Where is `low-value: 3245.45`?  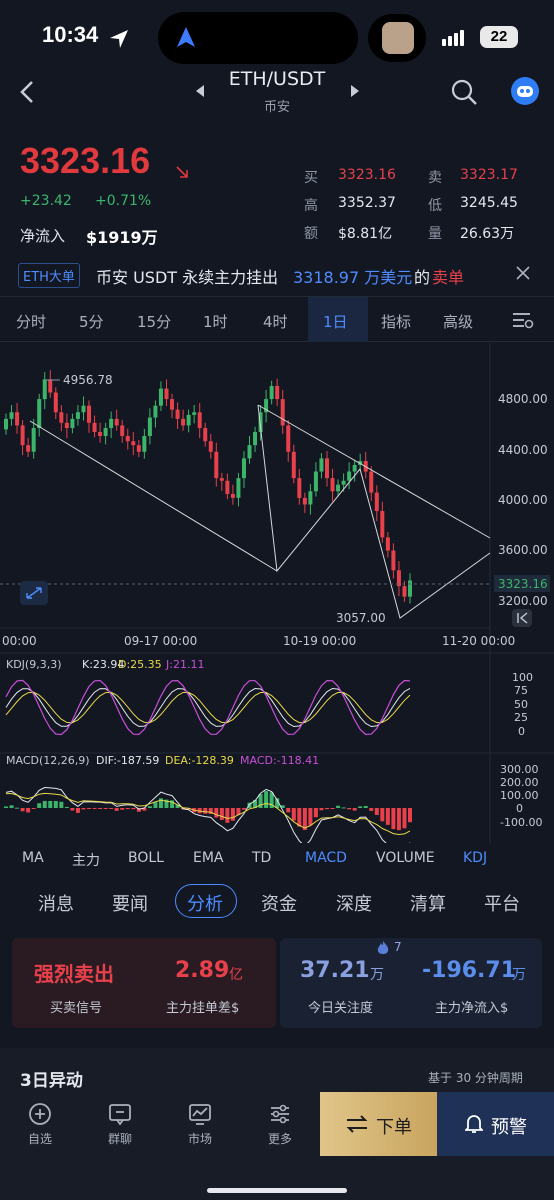 low-value: 3245.45 is located at coordinates (489, 203).